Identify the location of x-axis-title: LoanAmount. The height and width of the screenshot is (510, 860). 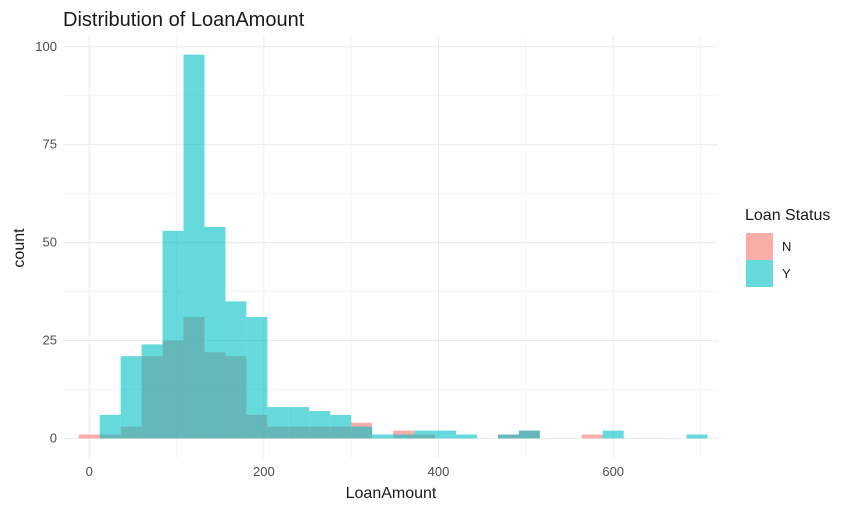
(391, 493).